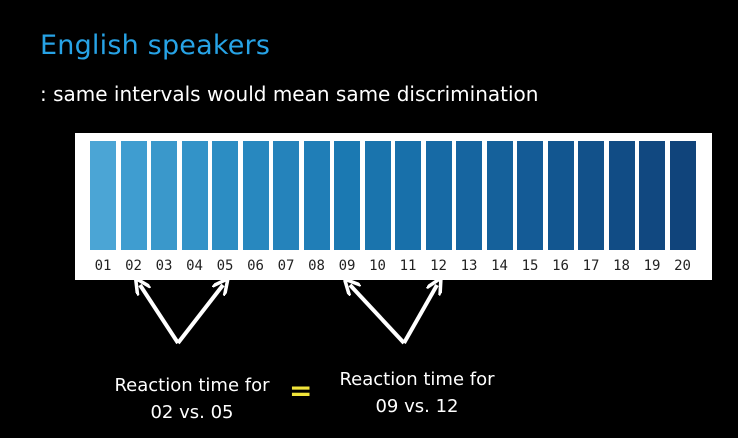 This screenshot has width=738, height=438. What do you see at coordinates (530, 266) in the screenshot?
I see `swatch-label: 15` at bounding box center [530, 266].